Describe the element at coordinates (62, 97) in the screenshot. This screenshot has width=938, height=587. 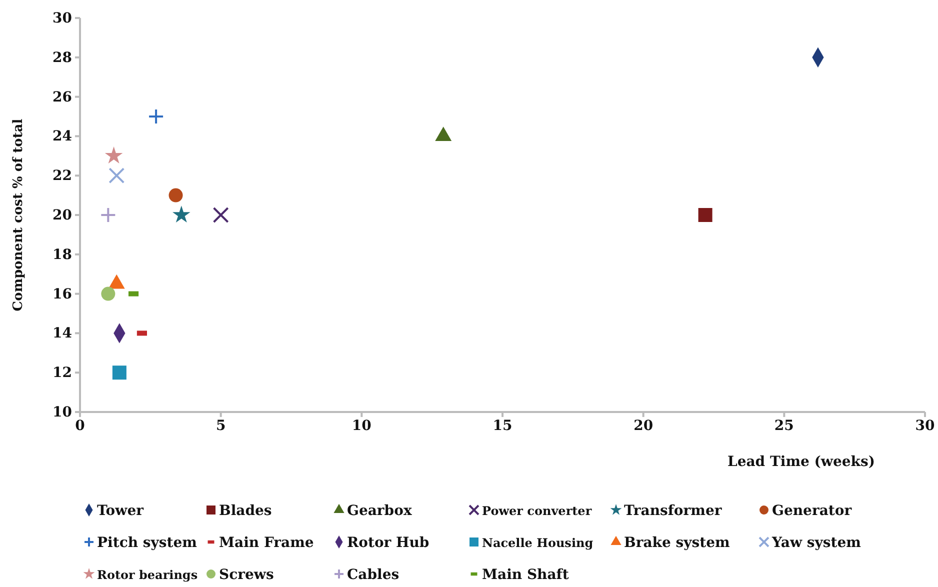
I see `y-tick-label: 26` at that location.